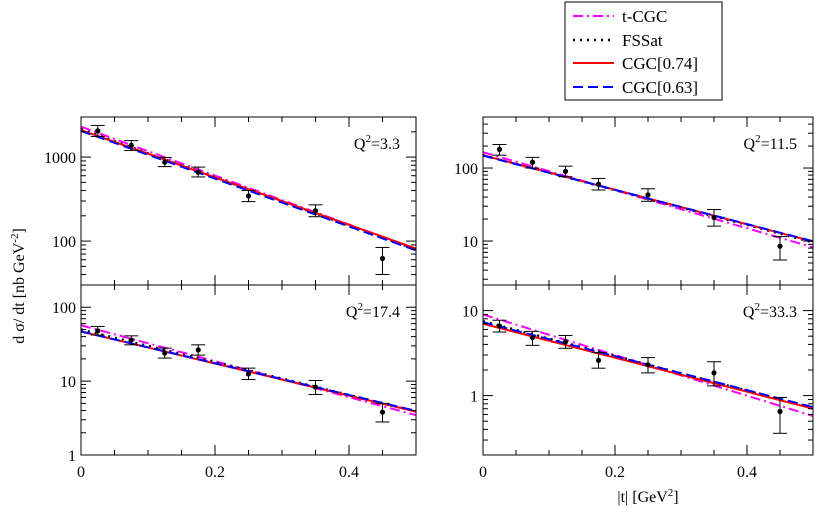 The height and width of the screenshot is (512, 817). I want to click on panel-label: Q2=17.4, so click(373, 311).